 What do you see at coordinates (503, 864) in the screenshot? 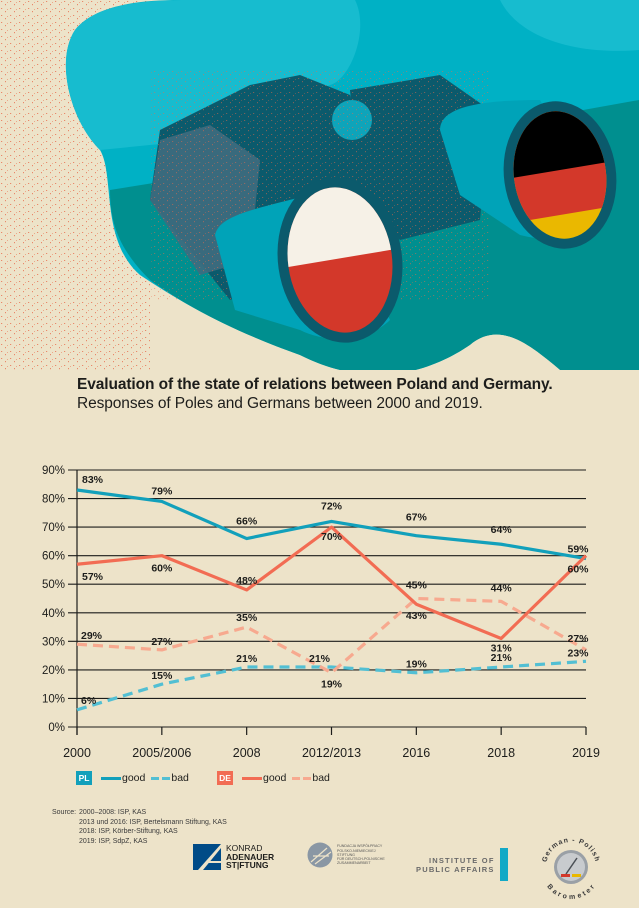
I see `isp-bar` at bounding box center [503, 864].